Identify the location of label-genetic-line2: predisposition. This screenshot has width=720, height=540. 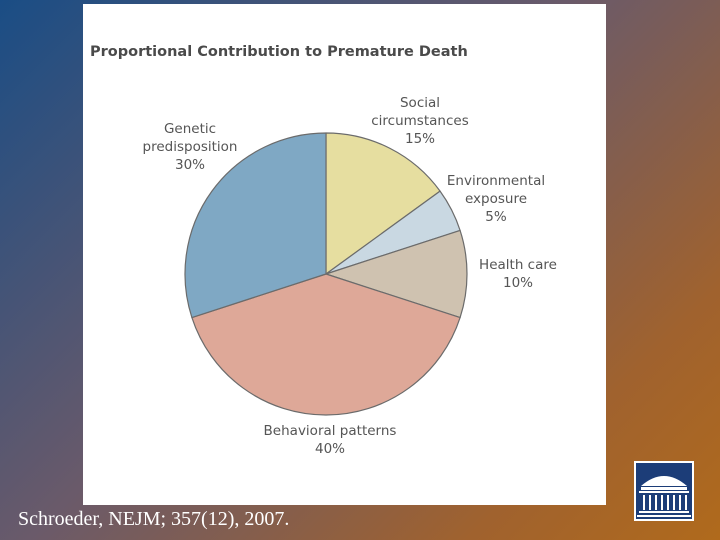
(190, 147).